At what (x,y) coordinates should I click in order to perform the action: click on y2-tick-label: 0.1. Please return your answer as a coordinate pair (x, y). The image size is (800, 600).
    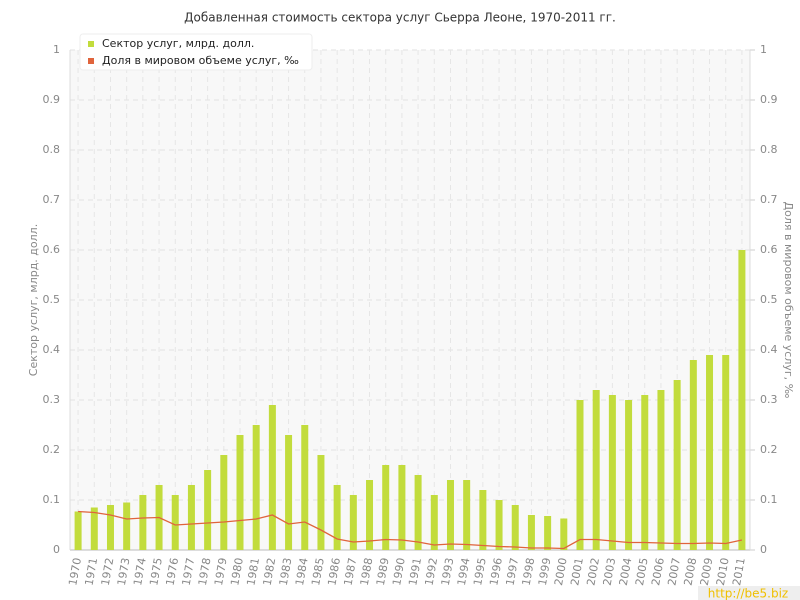
    Looking at the image, I should click on (769, 499).